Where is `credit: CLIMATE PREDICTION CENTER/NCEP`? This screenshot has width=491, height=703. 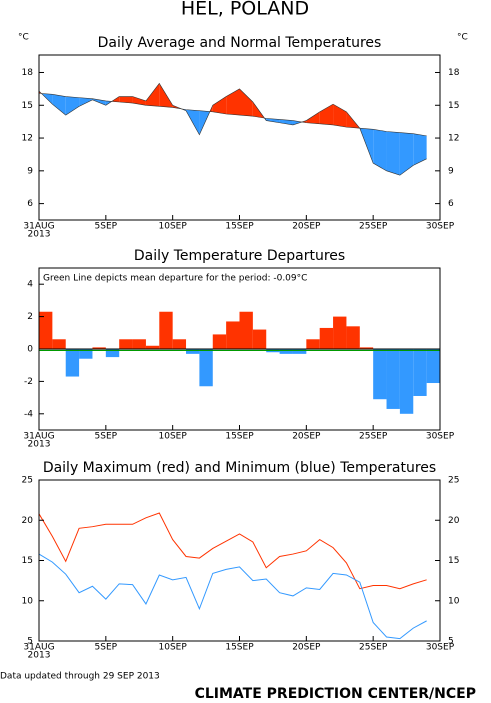
credit: CLIMATE PREDICTION CENTER/NCEP is located at coordinates (335, 694).